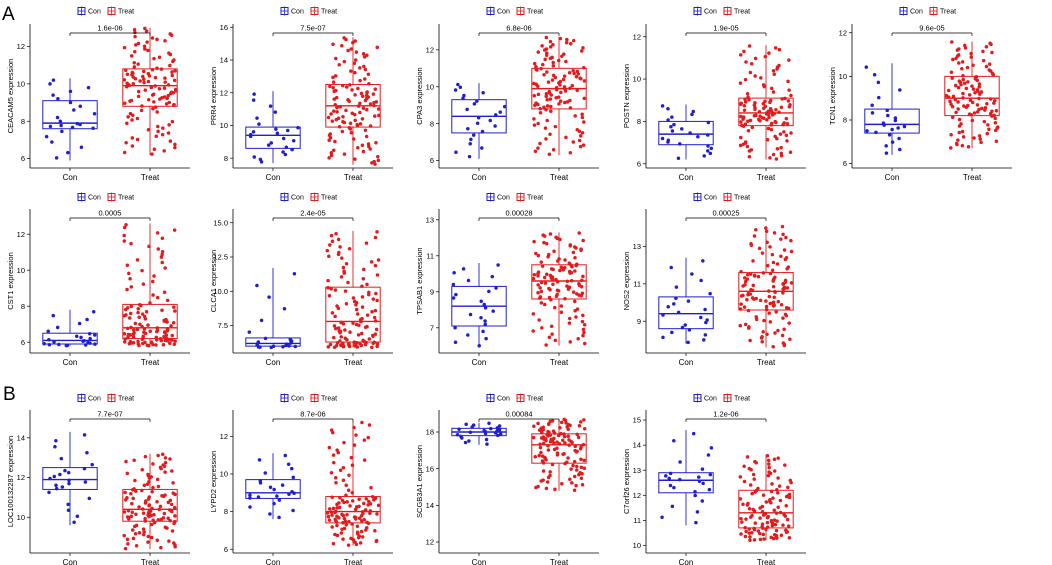 This screenshot has width=1052, height=565. Describe the element at coordinates (430, 432) in the screenshot. I see `y-tick-label: 18` at that location.